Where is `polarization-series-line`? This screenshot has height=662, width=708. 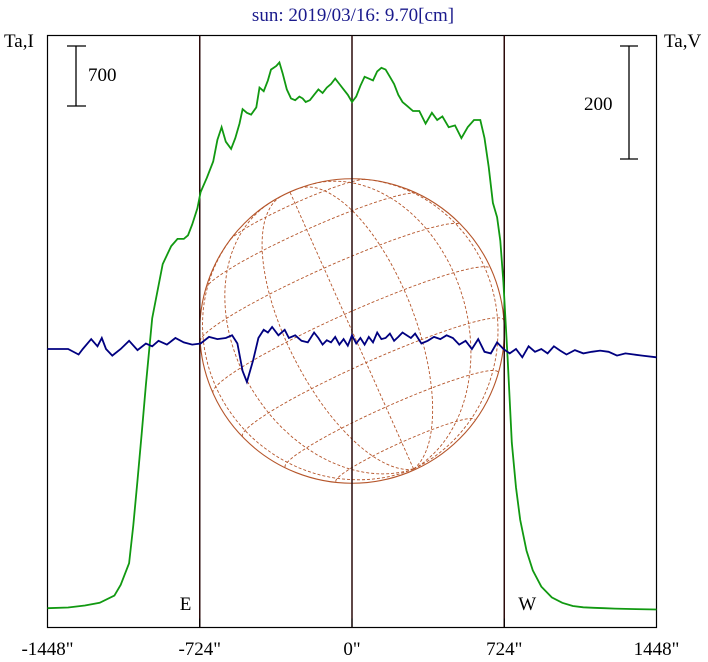
polarization-series-line is located at coordinates (352, 355).